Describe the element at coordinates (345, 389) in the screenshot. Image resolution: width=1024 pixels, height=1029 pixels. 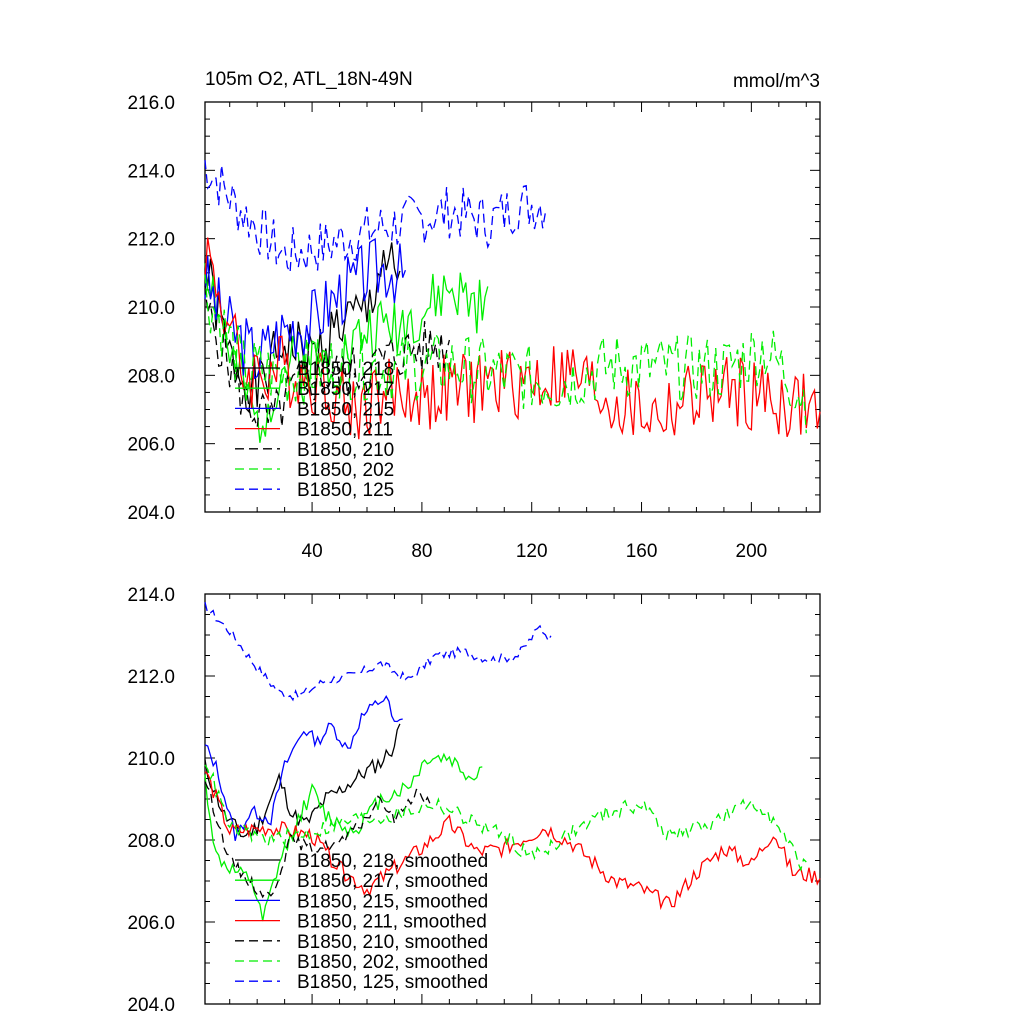
I see `legend-label: B1850, 217` at that location.